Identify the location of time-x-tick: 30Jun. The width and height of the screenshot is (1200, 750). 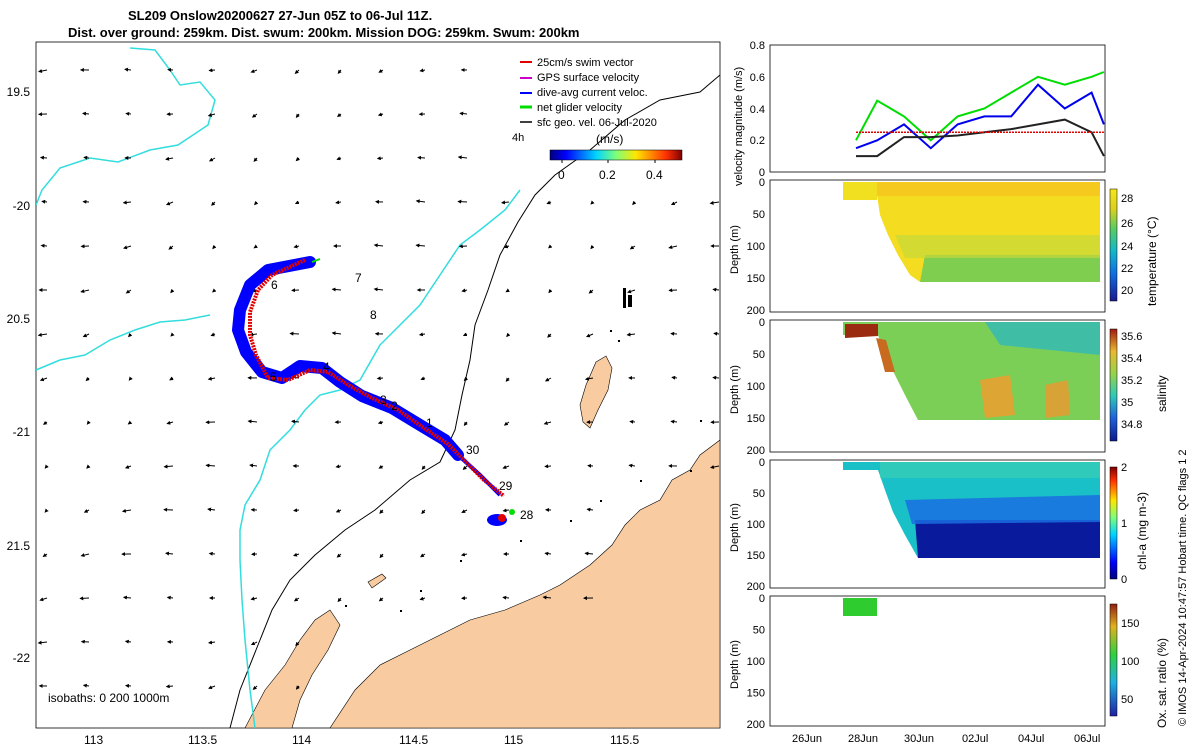
(919, 739).